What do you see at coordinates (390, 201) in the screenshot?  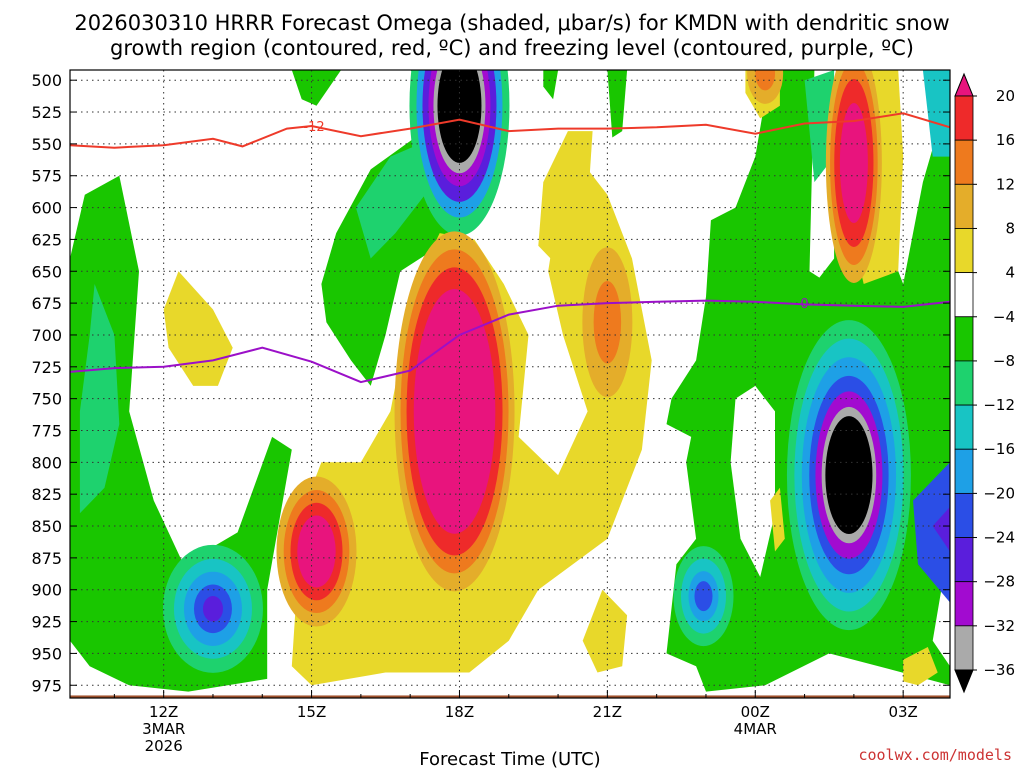 I see `teal-region-mid` at bounding box center [390, 201].